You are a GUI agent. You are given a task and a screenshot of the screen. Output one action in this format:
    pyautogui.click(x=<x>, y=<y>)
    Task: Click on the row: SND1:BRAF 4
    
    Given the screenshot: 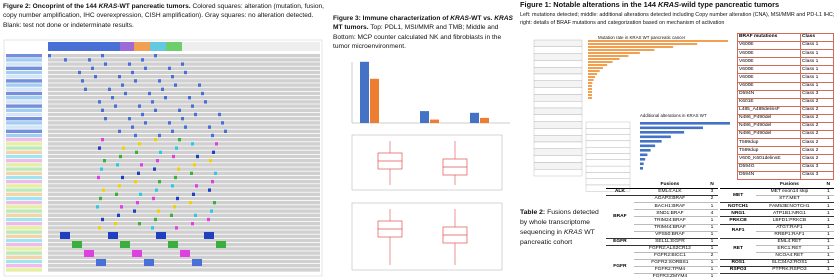 What is the action you would take?
    pyautogui.click(x=662, y=213)
    